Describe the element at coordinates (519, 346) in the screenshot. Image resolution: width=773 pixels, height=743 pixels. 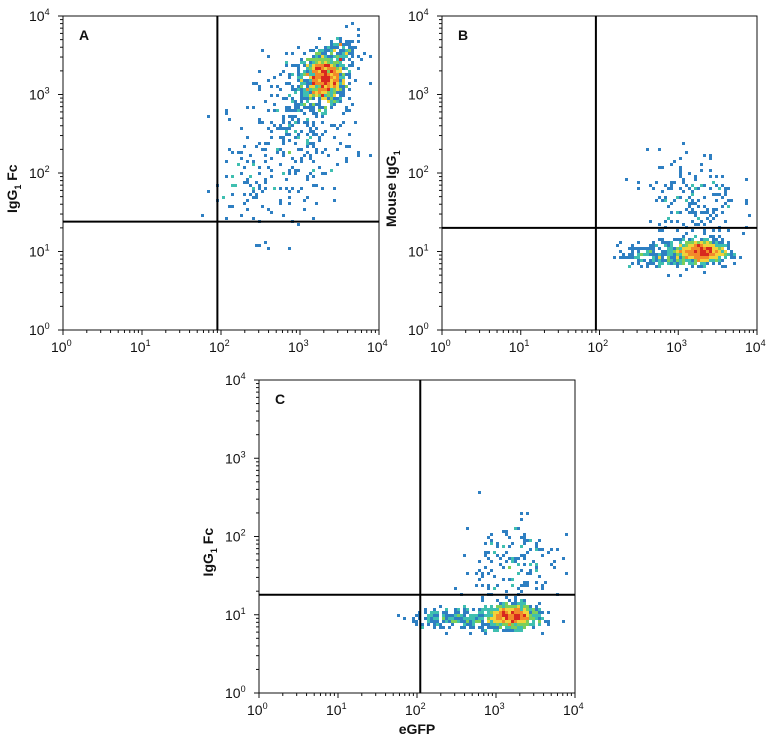
I see `x-tick-label: 10¹` at that location.